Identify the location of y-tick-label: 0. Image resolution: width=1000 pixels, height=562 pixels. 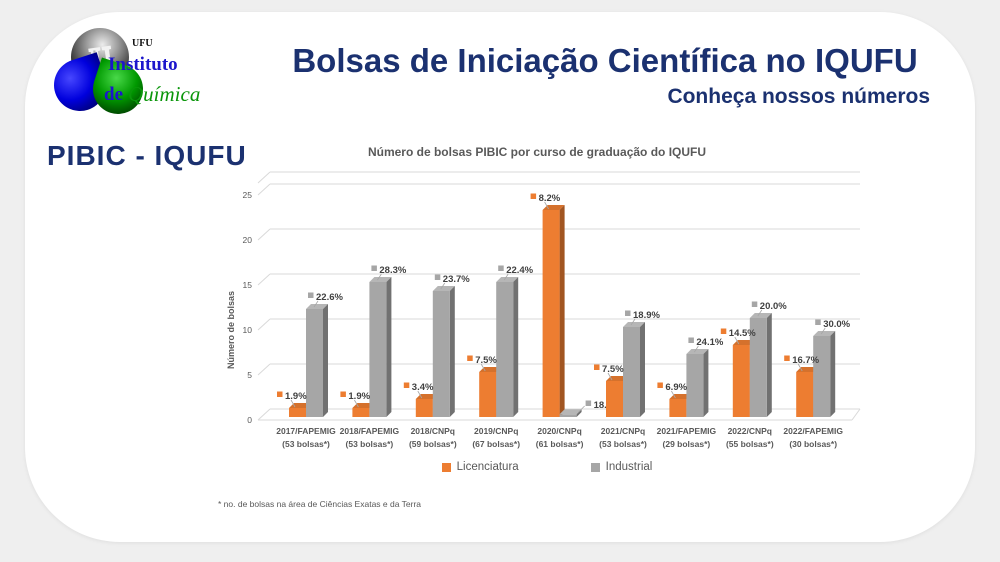
(249, 420).